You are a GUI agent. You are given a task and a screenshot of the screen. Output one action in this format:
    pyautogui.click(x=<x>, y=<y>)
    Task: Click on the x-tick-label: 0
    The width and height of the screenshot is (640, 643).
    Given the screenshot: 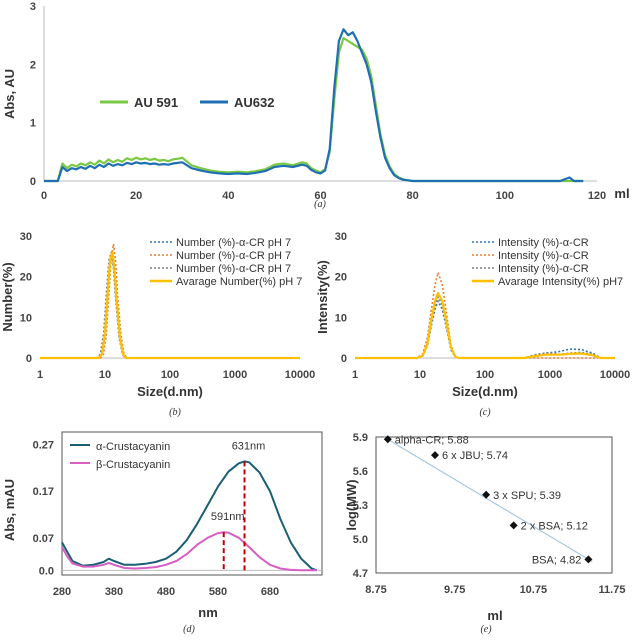 What is the action you would take?
    pyautogui.click(x=44, y=196)
    